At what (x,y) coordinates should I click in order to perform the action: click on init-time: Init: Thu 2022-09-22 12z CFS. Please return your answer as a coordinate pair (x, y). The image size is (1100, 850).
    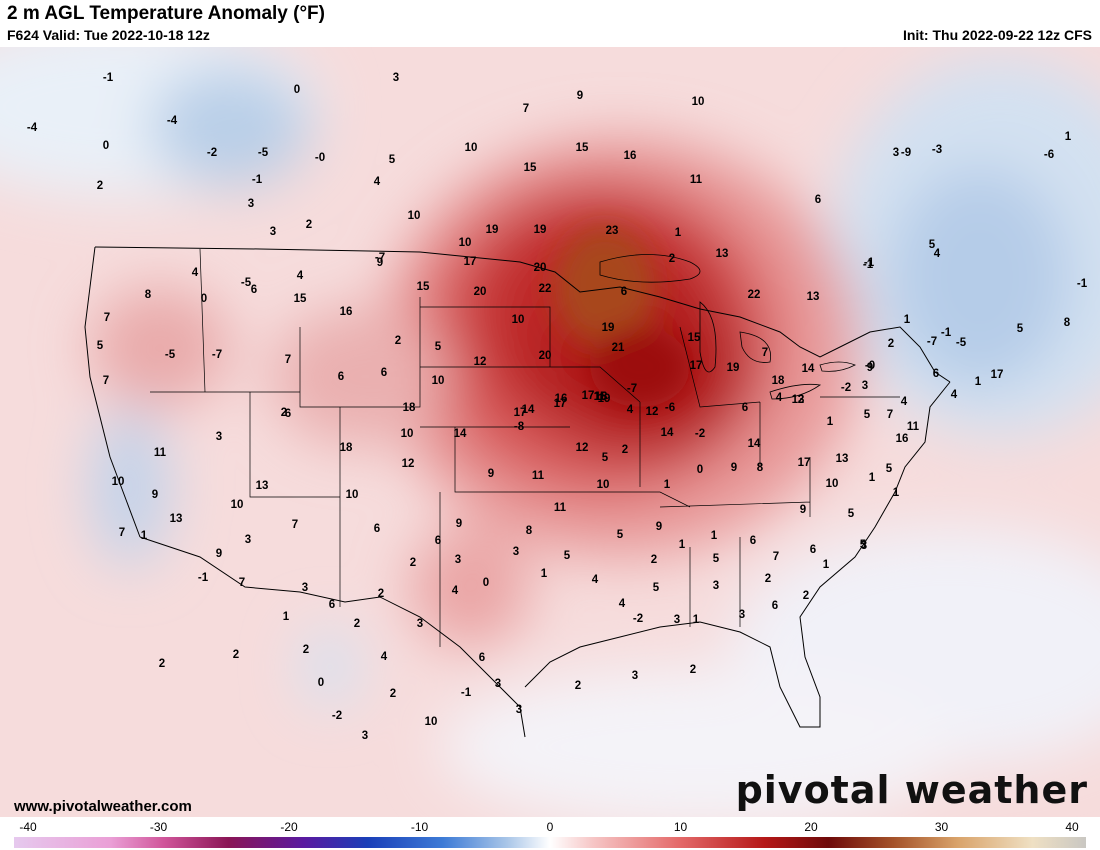
    Looking at the image, I should click on (997, 35).